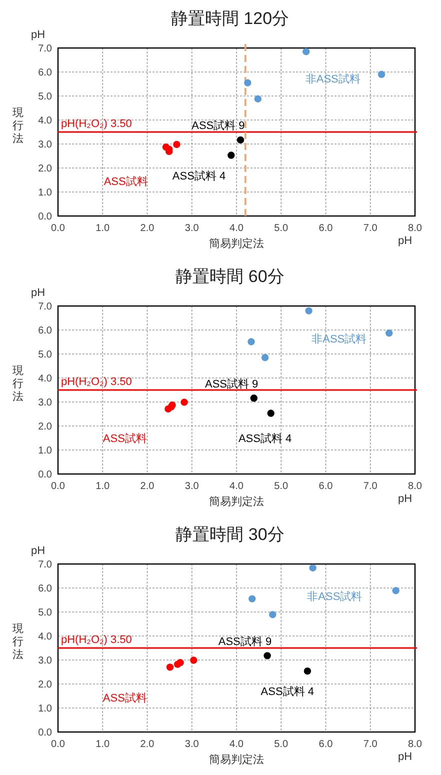  Describe the element at coordinates (265, 439) in the screenshot. I see `text: ASS試料 4` at that location.